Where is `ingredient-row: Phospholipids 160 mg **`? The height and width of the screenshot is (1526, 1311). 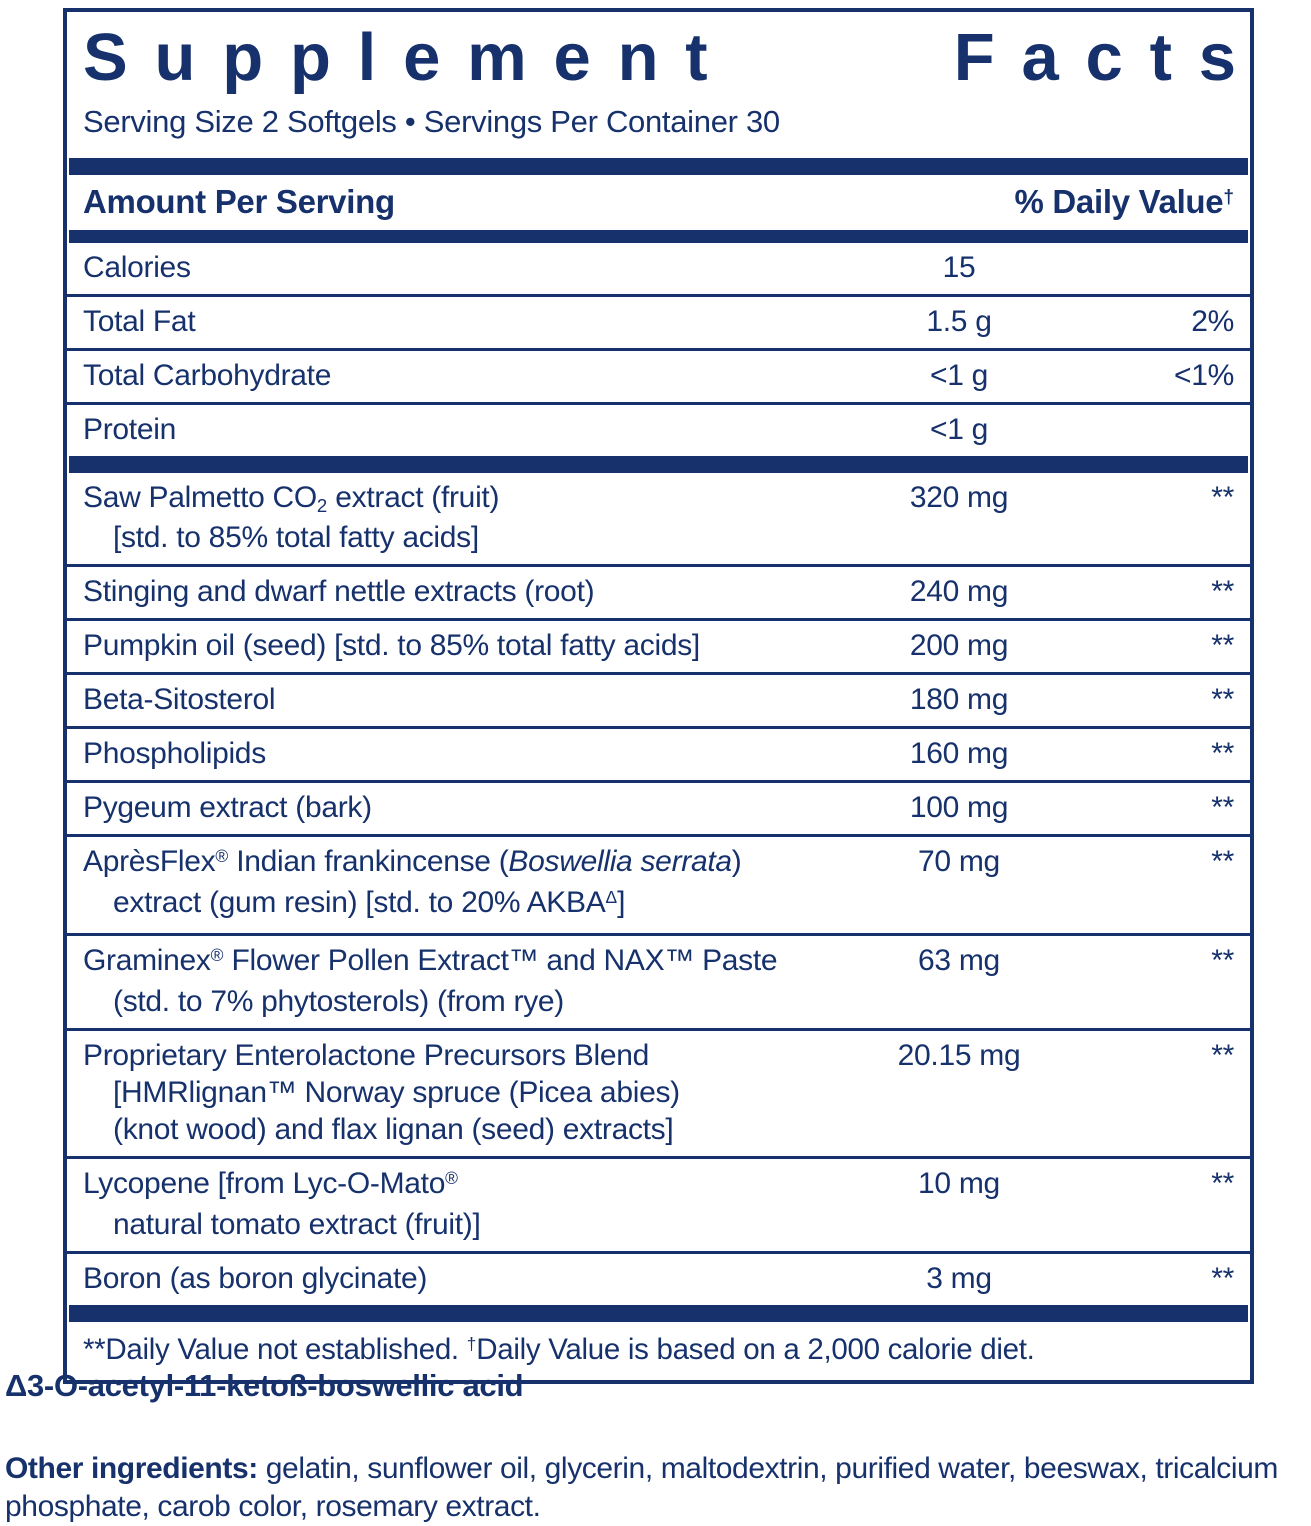 ingredient-row: Phospholipids 160 mg ** is located at coordinates (658, 753).